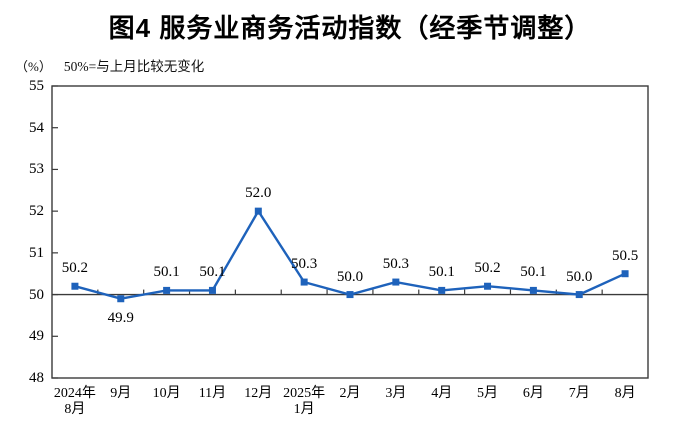 This screenshot has height=434, width=700. Describe the element at coordinates (36, 86) in the screenshot. I see `y-axis-tick-label: 55` at that location.